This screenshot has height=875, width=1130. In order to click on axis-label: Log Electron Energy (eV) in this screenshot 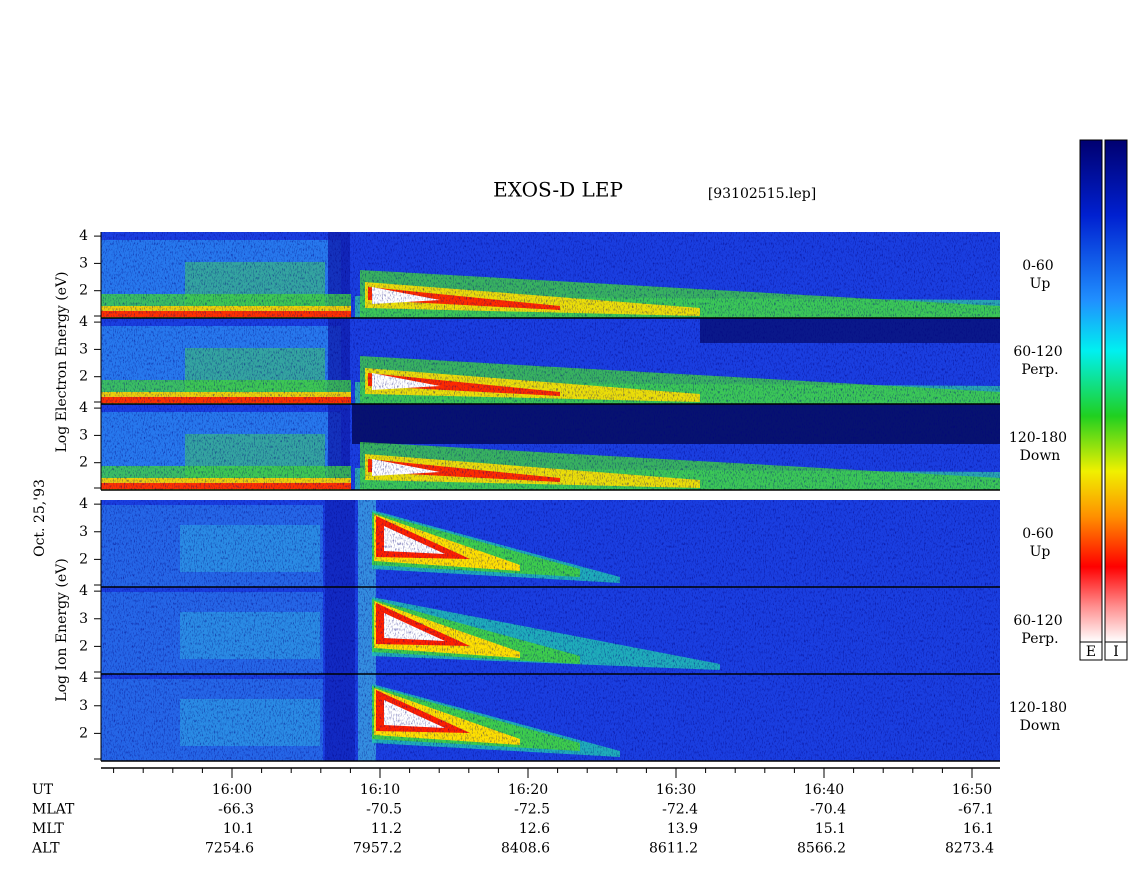, I will do `click(62, 361)`.